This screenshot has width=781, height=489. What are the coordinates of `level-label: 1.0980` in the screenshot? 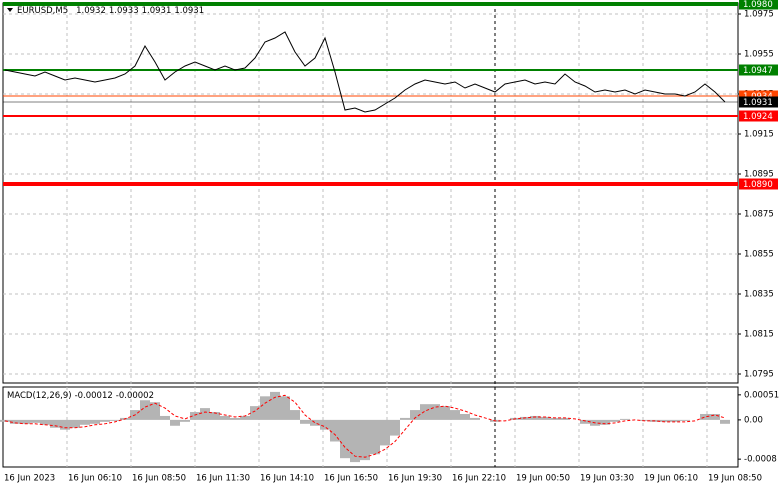 It's located at (758, 5).